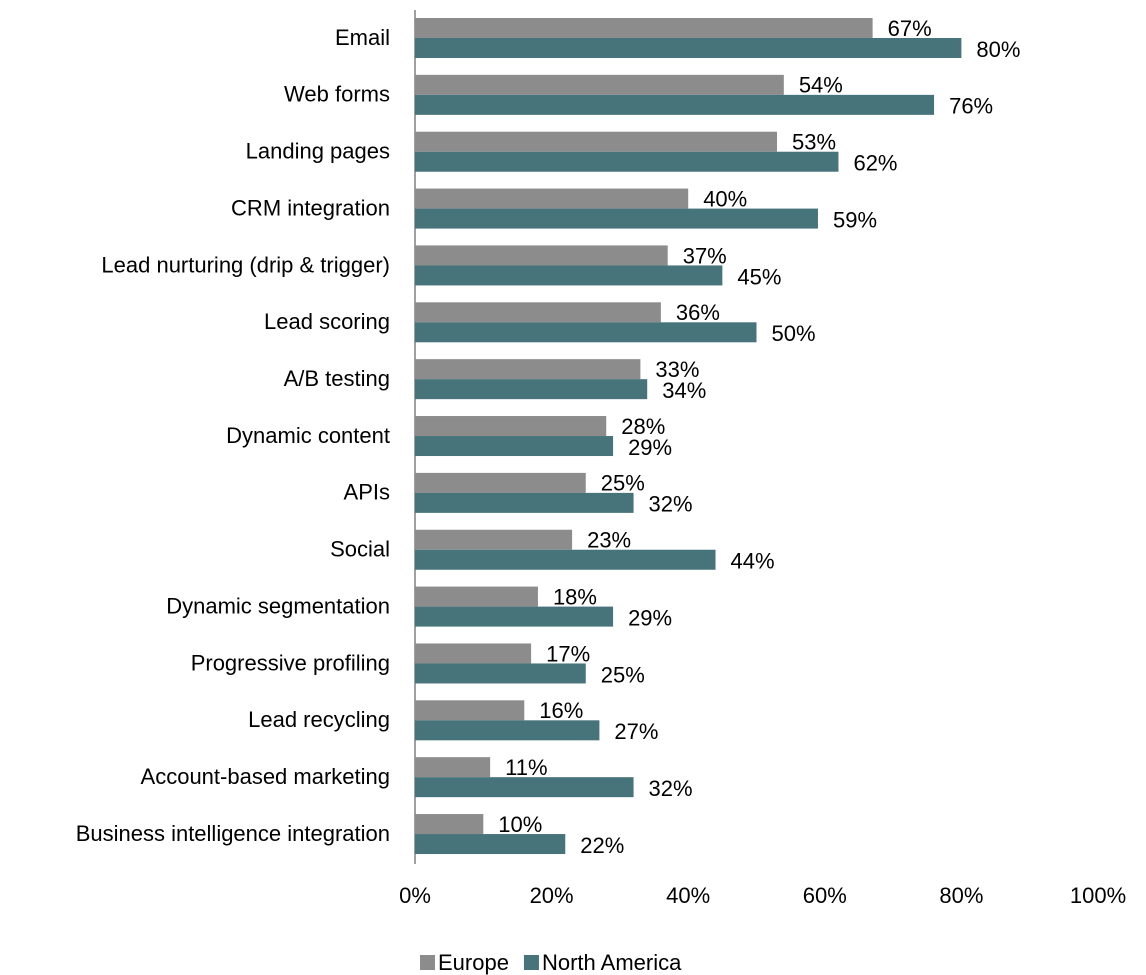 The image size is (1146, 975). I want to click on x-tick-label: 0%, so click(415, 895).